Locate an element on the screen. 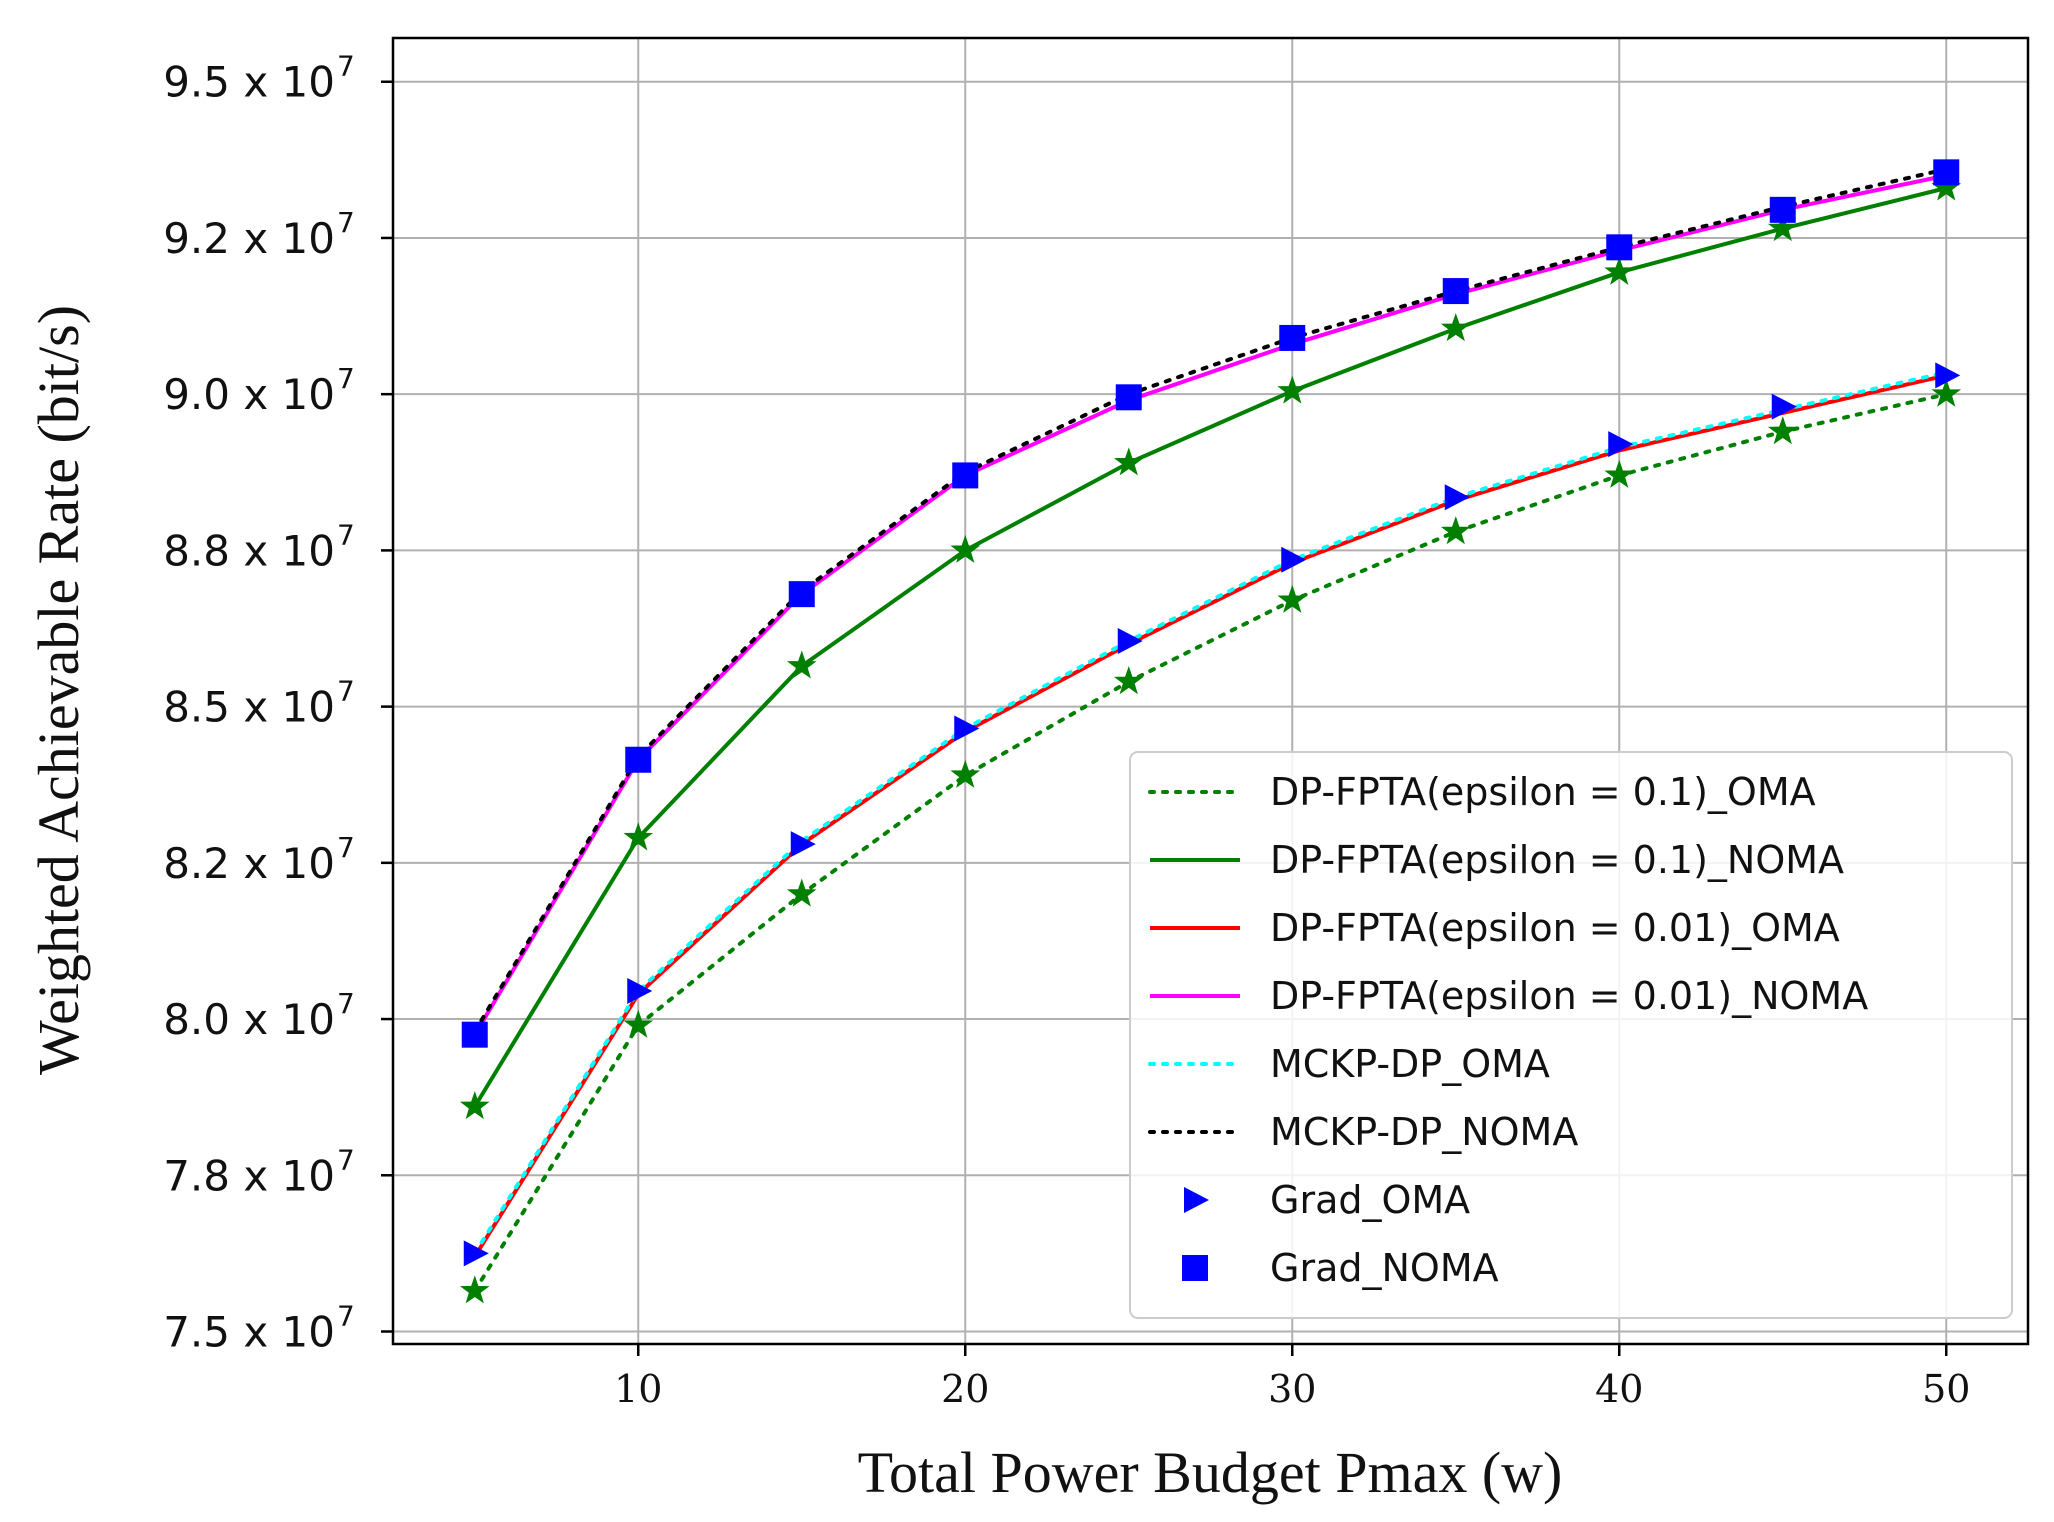 The height and width of the screenshot is (1522, 2054). y-tick-label: 9.2 x 10 is located at coordinates (249, 238).